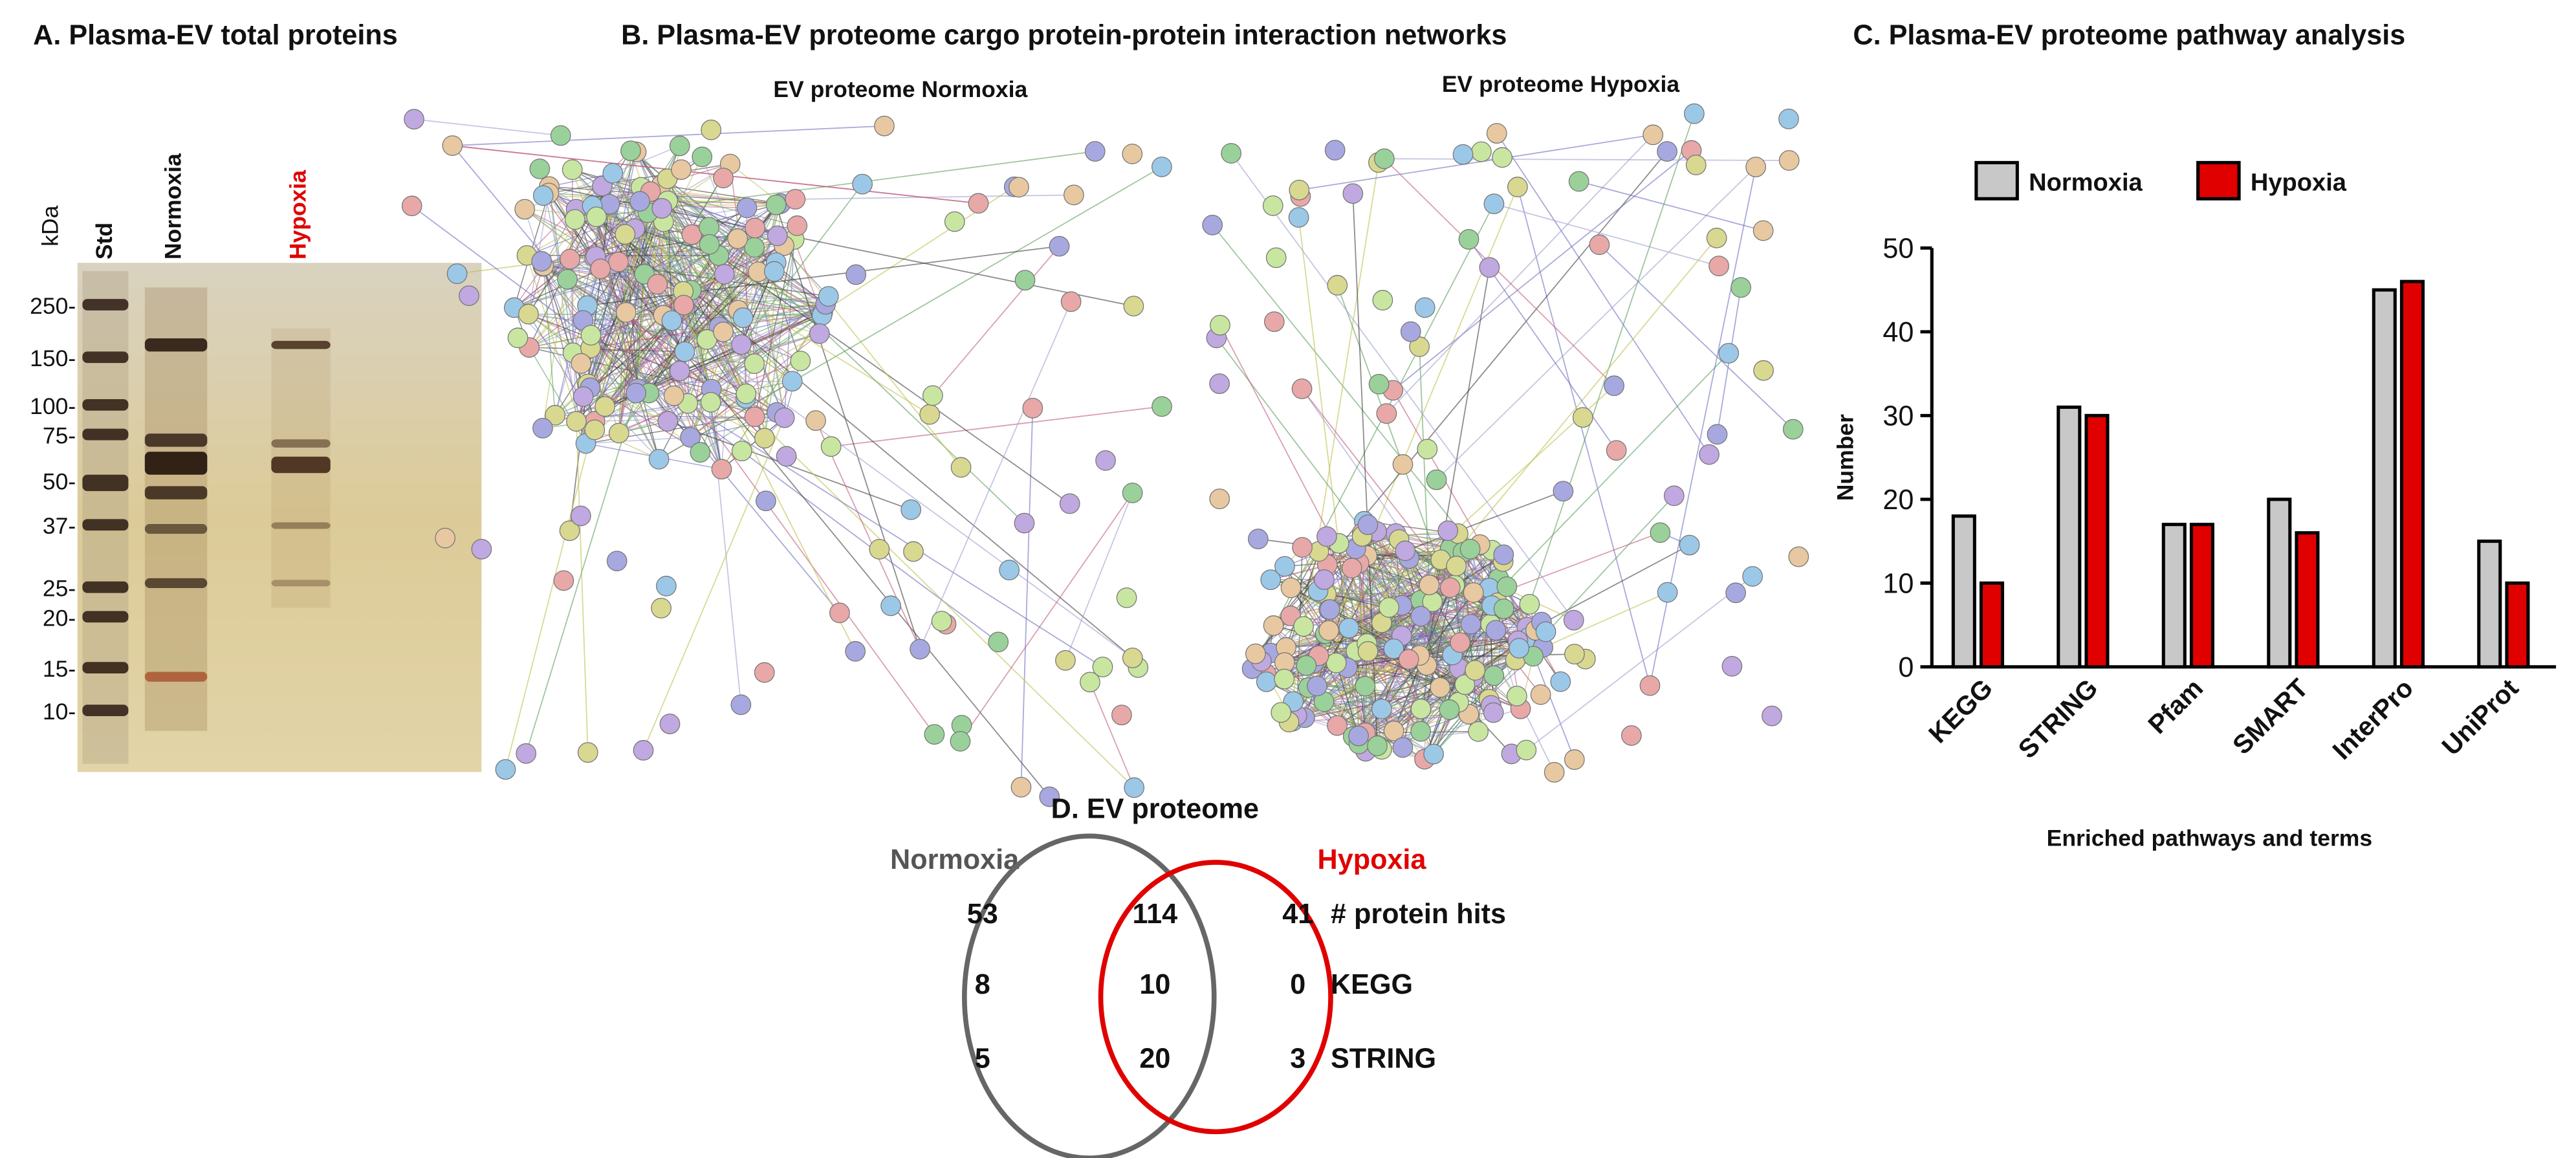  What do you see at coordinates (983, 985) in the screenshot?
I see `venn-count: 8` at bounding box center [983, 985].